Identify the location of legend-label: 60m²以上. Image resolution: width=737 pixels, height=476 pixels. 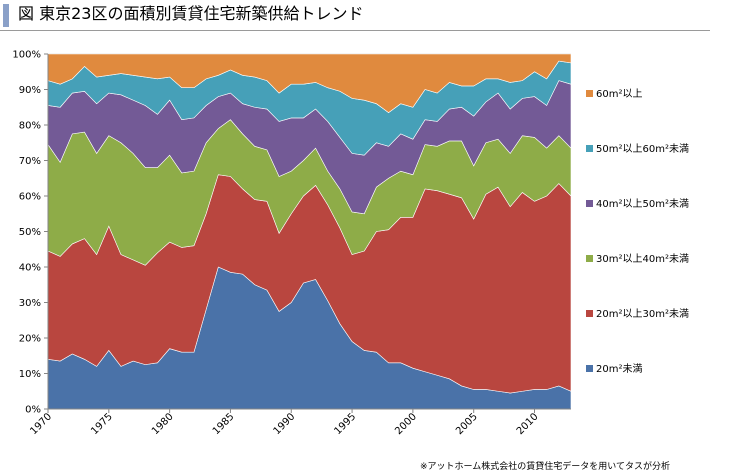
(619, 94).